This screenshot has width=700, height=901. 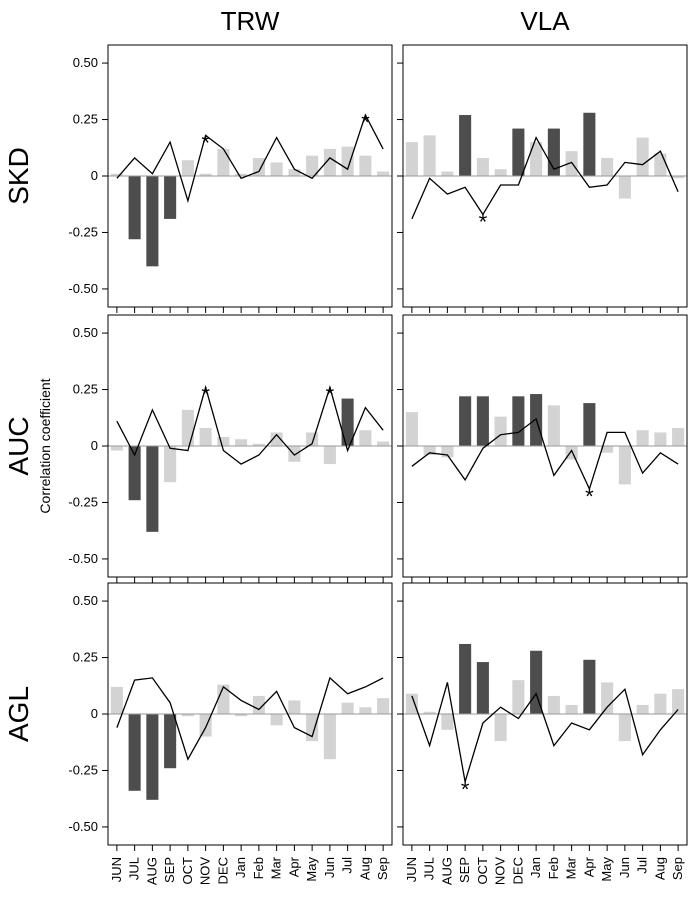 I want to click on column-title-vla: VLA, so click(x=545, y=21).